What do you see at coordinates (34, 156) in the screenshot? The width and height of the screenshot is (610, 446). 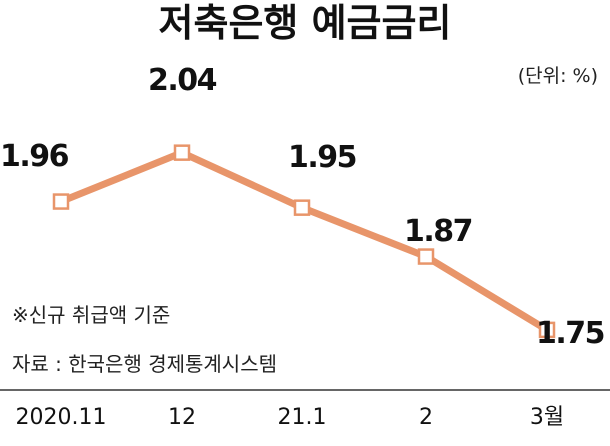 I see `data-label-1: 1.96` at bounding box center [34, 156].